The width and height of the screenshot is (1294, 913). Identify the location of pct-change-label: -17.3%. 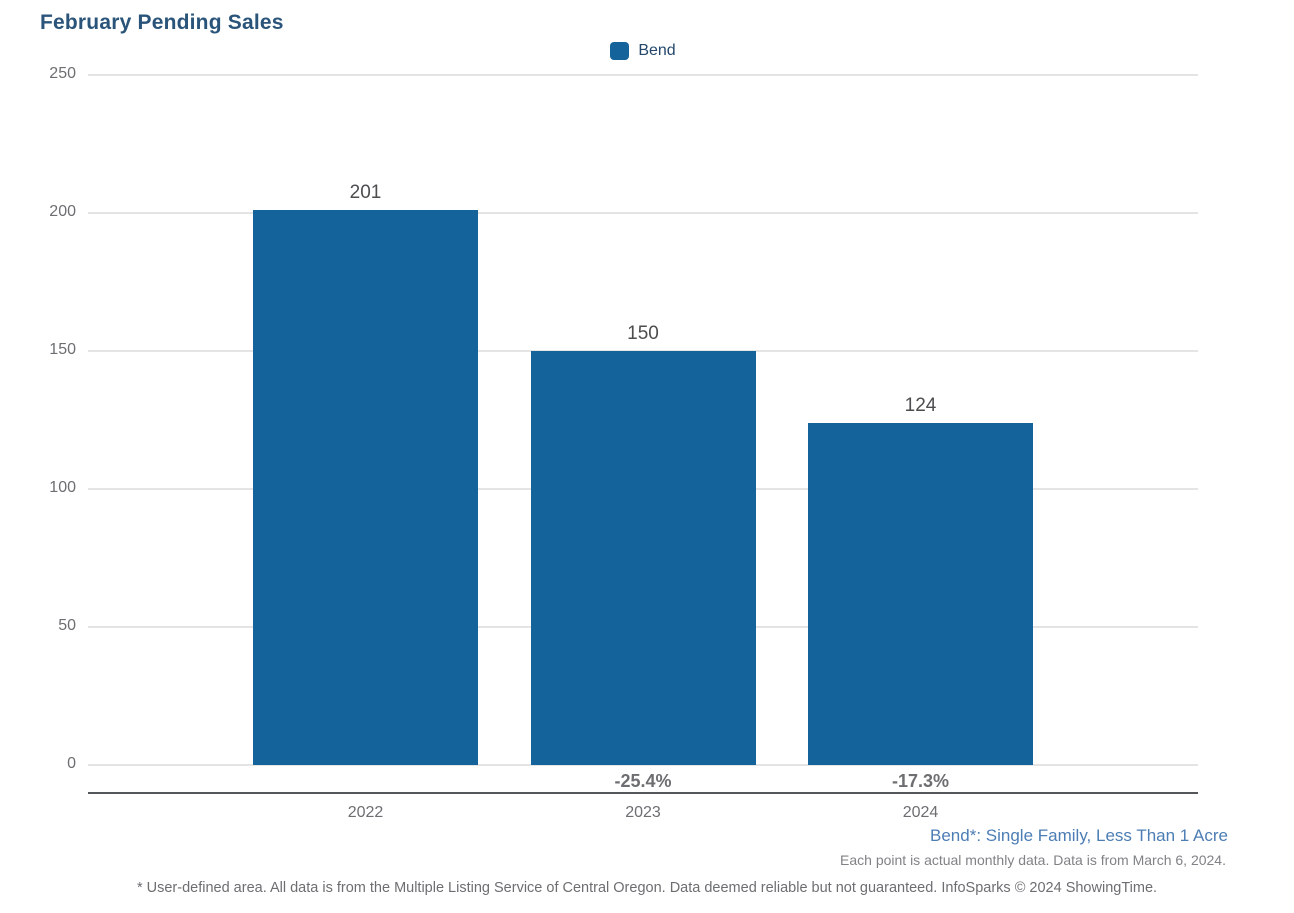
(920, 781).